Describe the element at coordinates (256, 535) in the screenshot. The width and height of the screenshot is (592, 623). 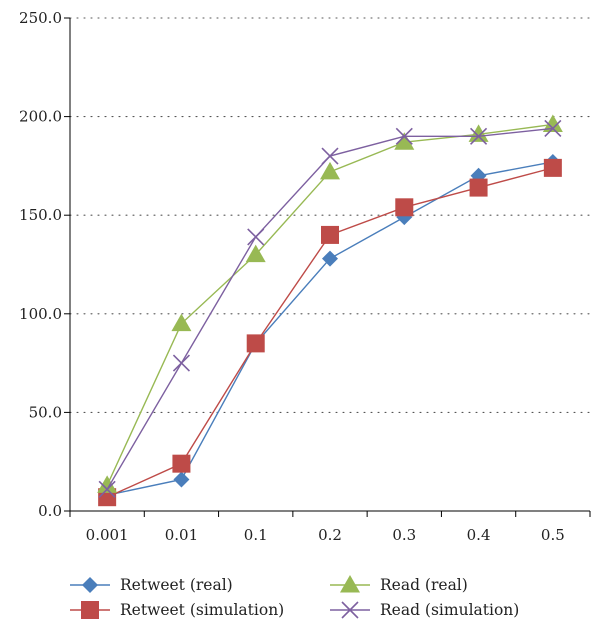
I see `x-tick-label: 0.1` at that location.